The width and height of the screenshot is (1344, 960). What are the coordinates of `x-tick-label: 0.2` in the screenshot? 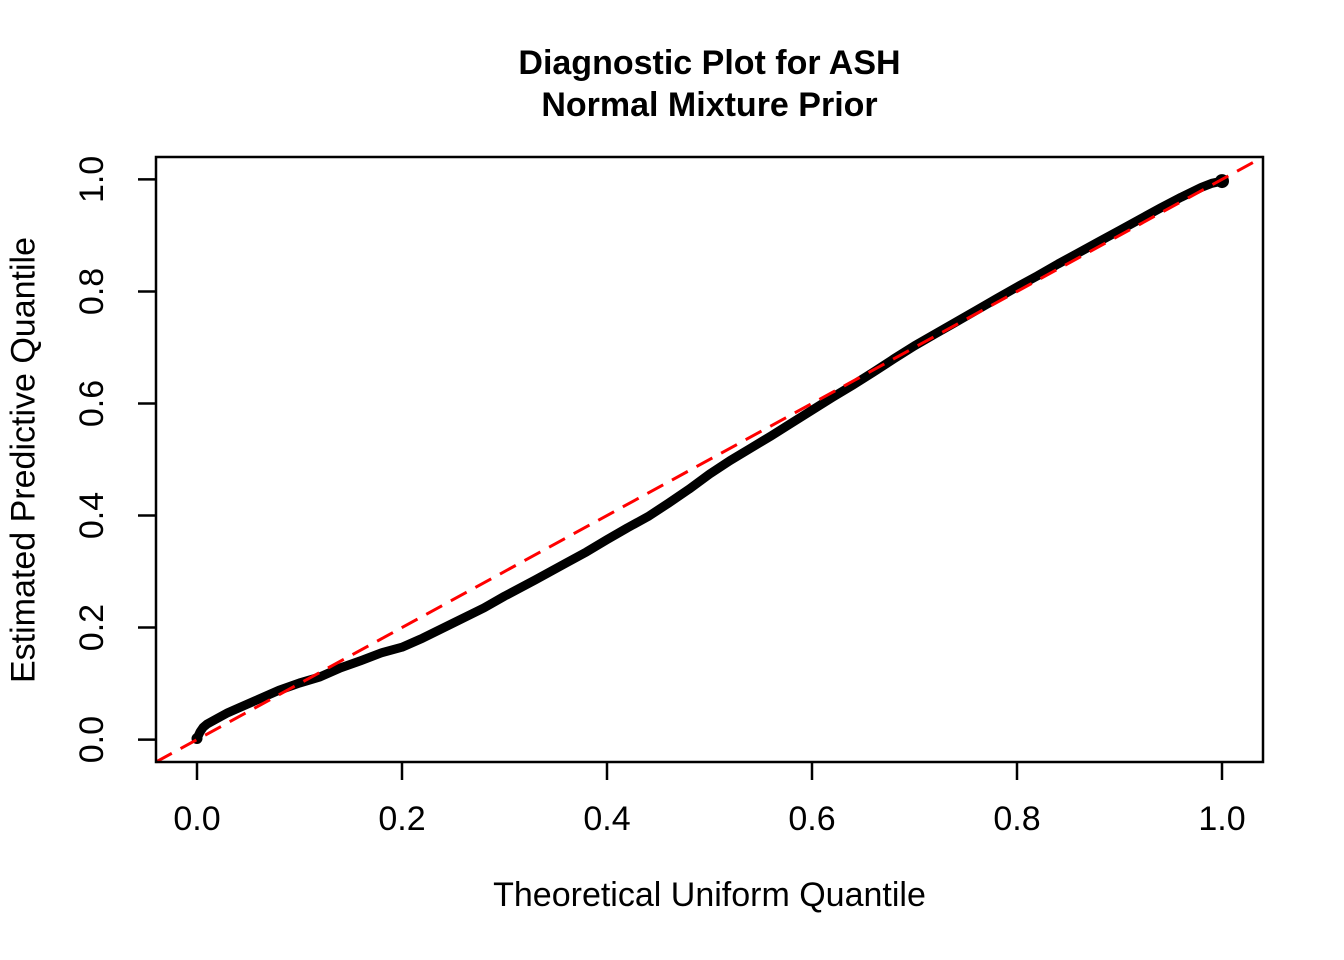 It's located at (401, 819).